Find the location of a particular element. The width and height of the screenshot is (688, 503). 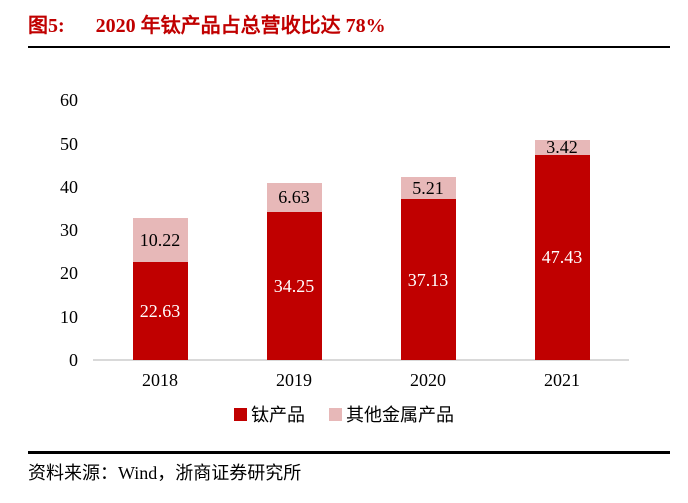

legend-label: 其他金属产品 is located at coordinates (400, 415).